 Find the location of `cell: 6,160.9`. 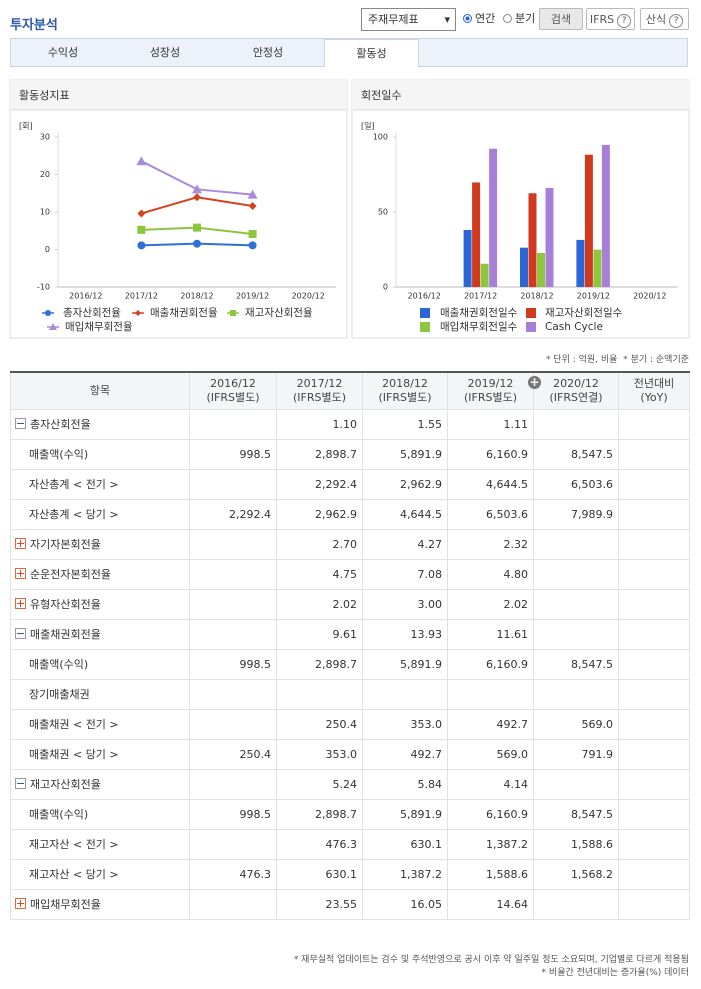

cell: 6,160.9 is located at coordinates (490, 664).